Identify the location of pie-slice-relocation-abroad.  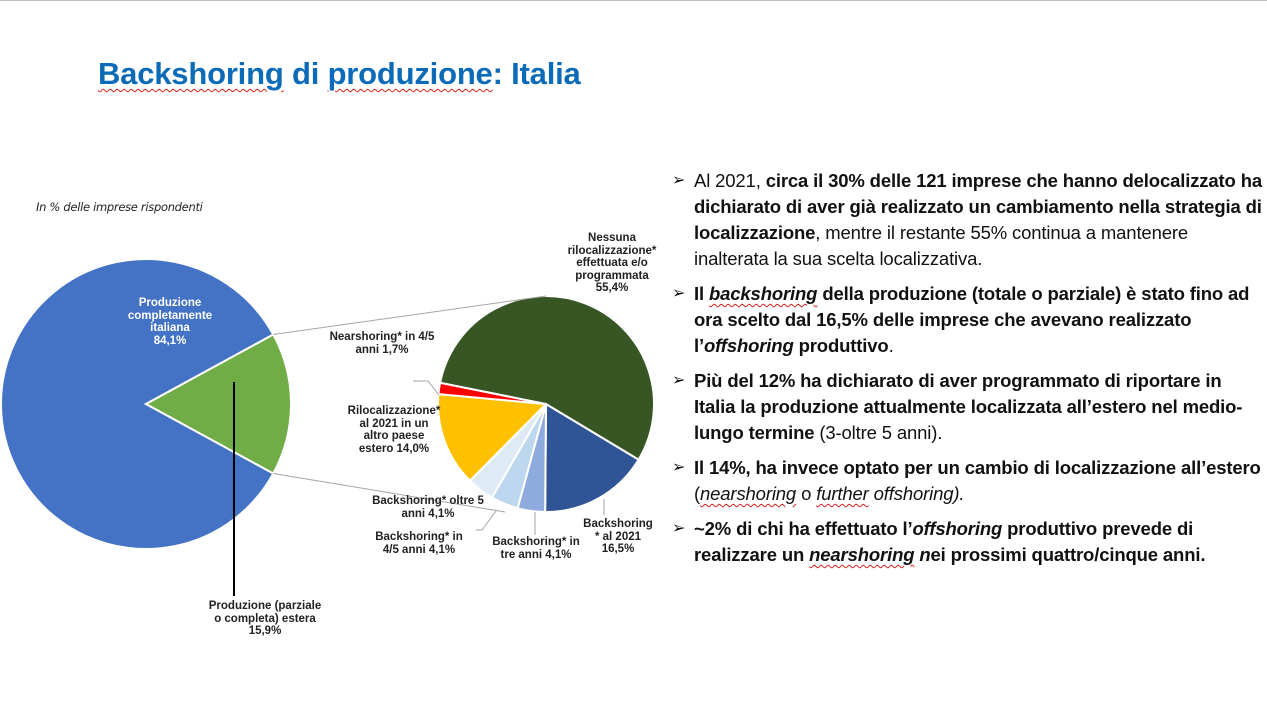
(493, 438).